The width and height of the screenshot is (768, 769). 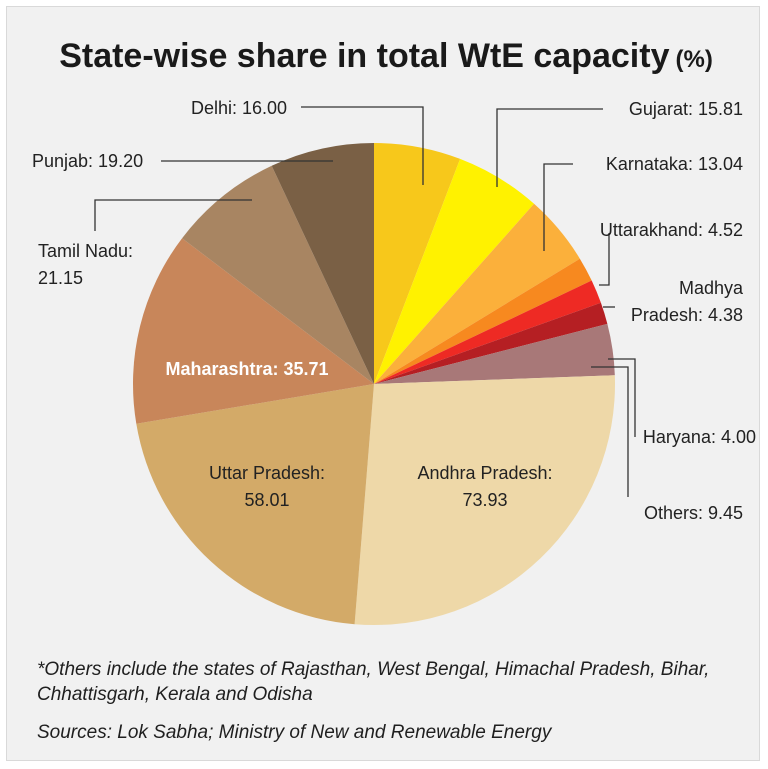 I want to click on slice-label-karnataka: Karnataka: 13.04, so click(x=674, y=164).